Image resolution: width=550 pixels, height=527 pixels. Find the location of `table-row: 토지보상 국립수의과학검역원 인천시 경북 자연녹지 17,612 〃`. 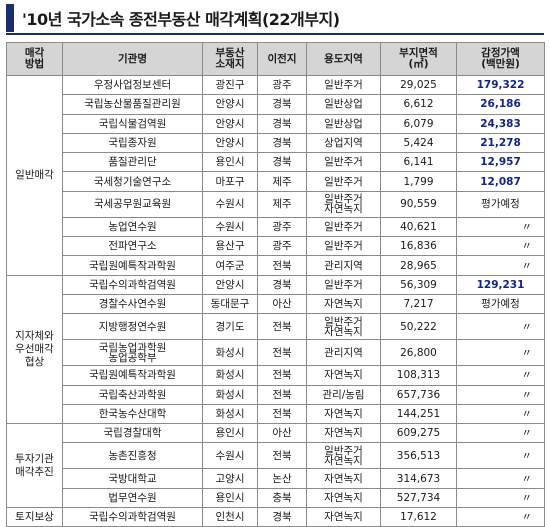

table-row: 토지보상 국립수의과학검역원 인천시 경북 자연녹지 17,612 〃 is located at coordinates (275, 517).